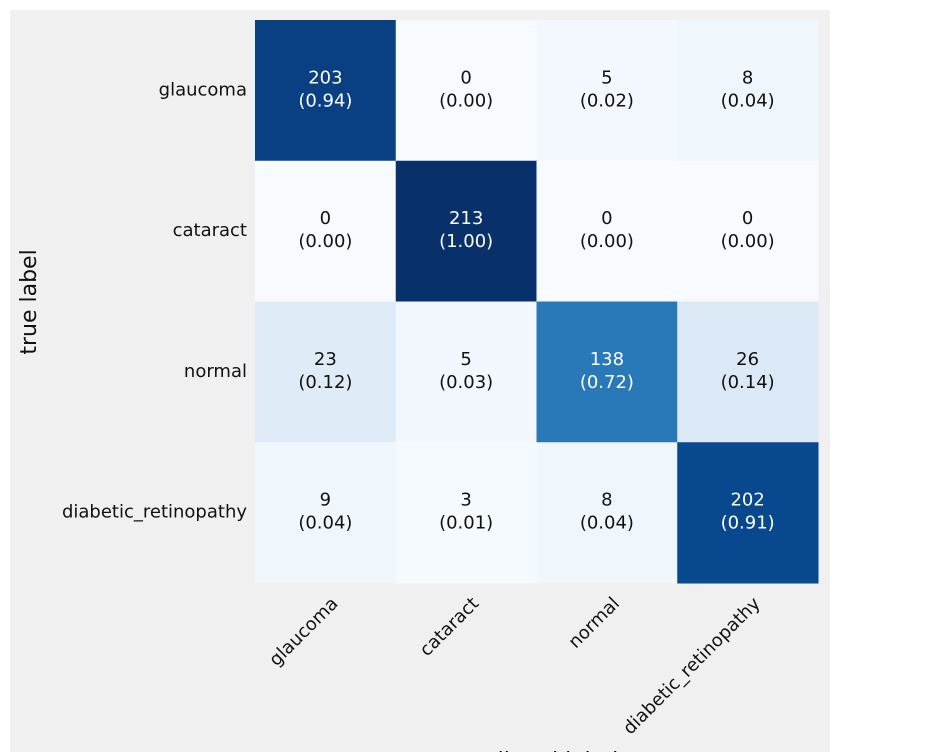  Describe the element at coordinates (536, 750) in the screenshot. I see `x-axis-label: predicted label` at that location.